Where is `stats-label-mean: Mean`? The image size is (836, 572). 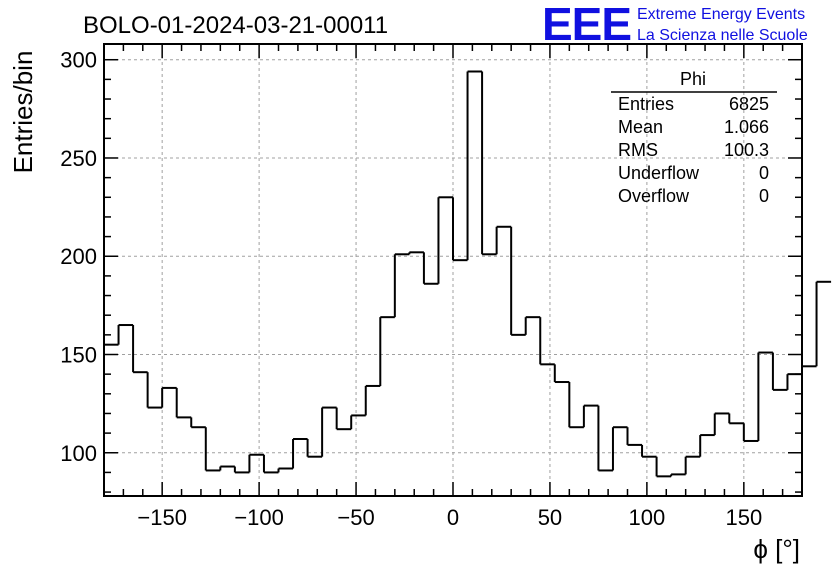
stats-label-mean: Mean is located at coordinates (640, 127).